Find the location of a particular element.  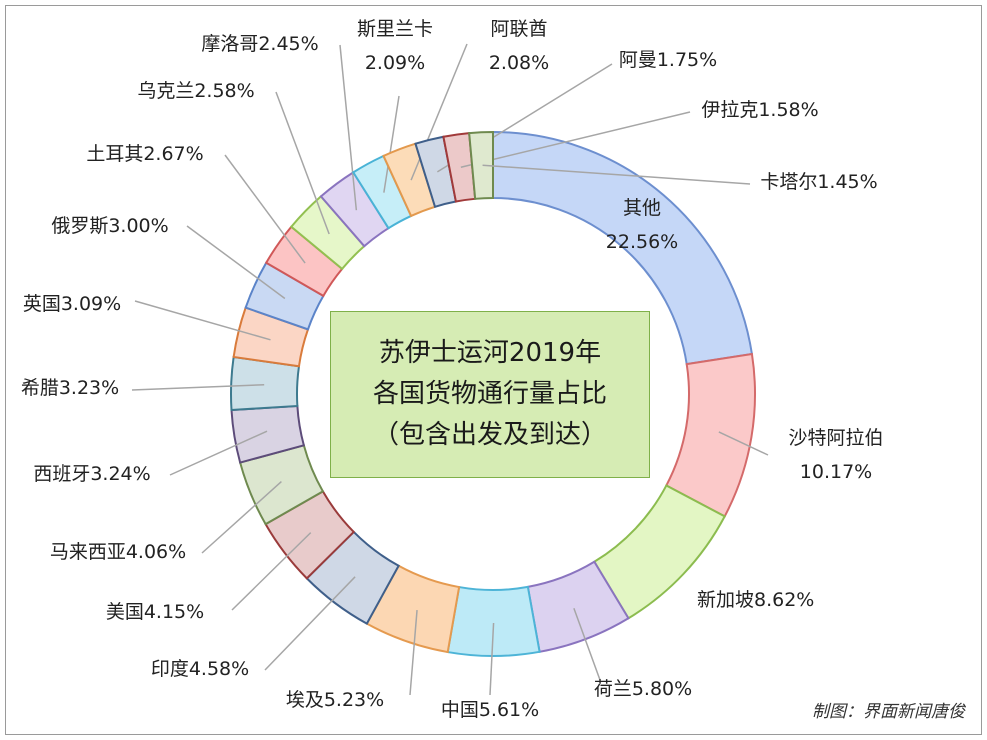

slice-卡塔尔 is located at coordinates (481, 165).